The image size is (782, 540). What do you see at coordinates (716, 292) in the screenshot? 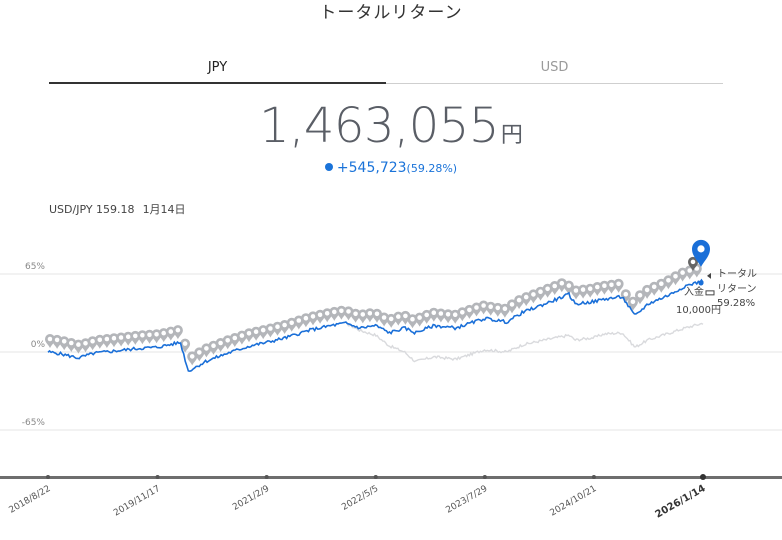
I see `chart-annotation: トータル リターン 59.28% 入金 10,000円` at bounding box center [716, 292].